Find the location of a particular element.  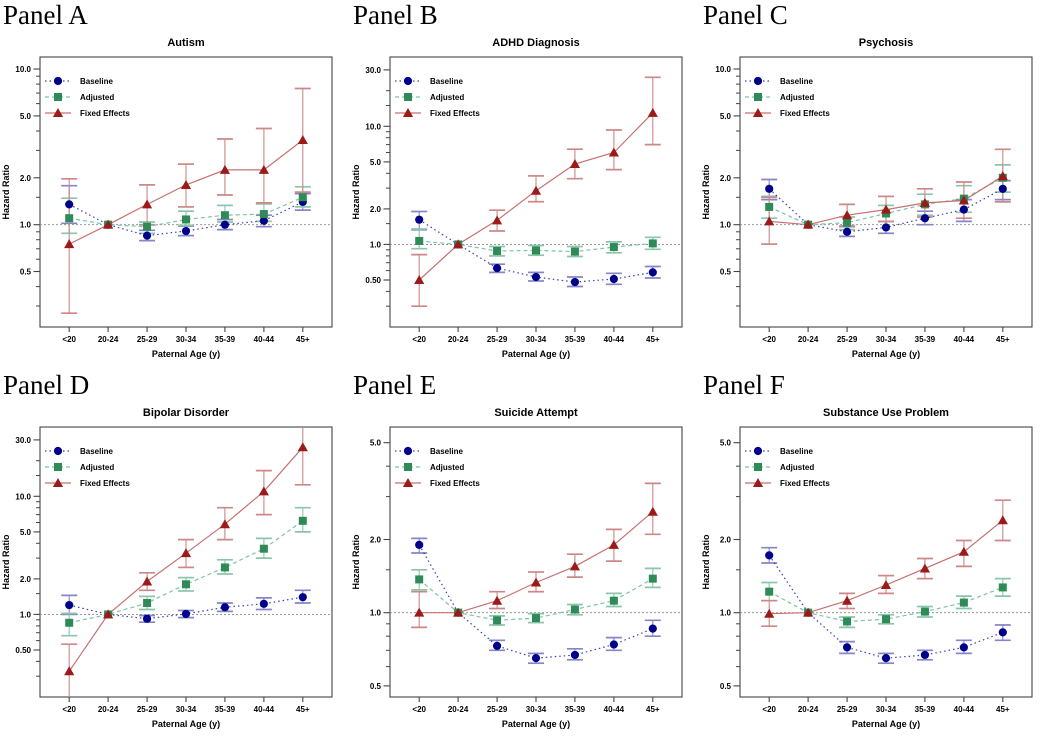

chart-title-suicide: Suicide Attempt is located at coordinates (536, 413).